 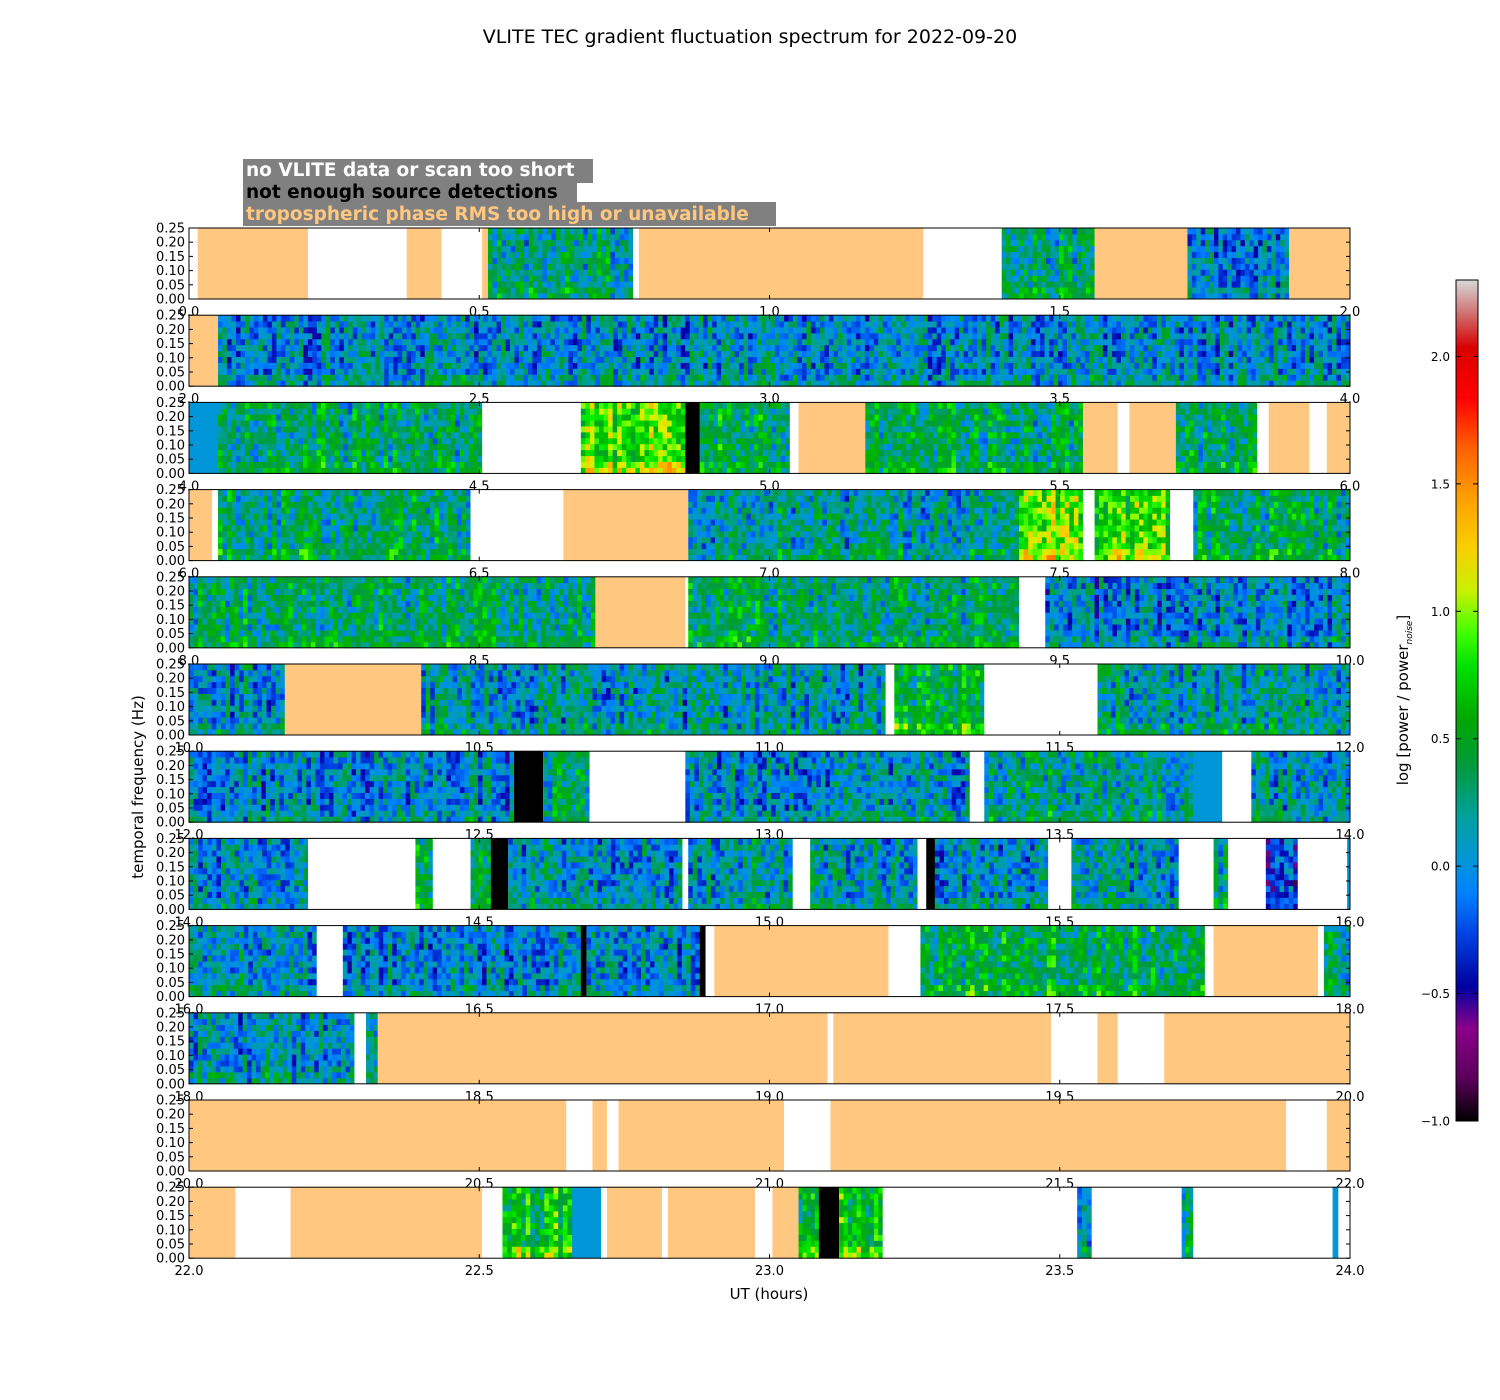 I want to click on legend-no-data: no VLITE data or scan too short, so click(x=410, y=170).